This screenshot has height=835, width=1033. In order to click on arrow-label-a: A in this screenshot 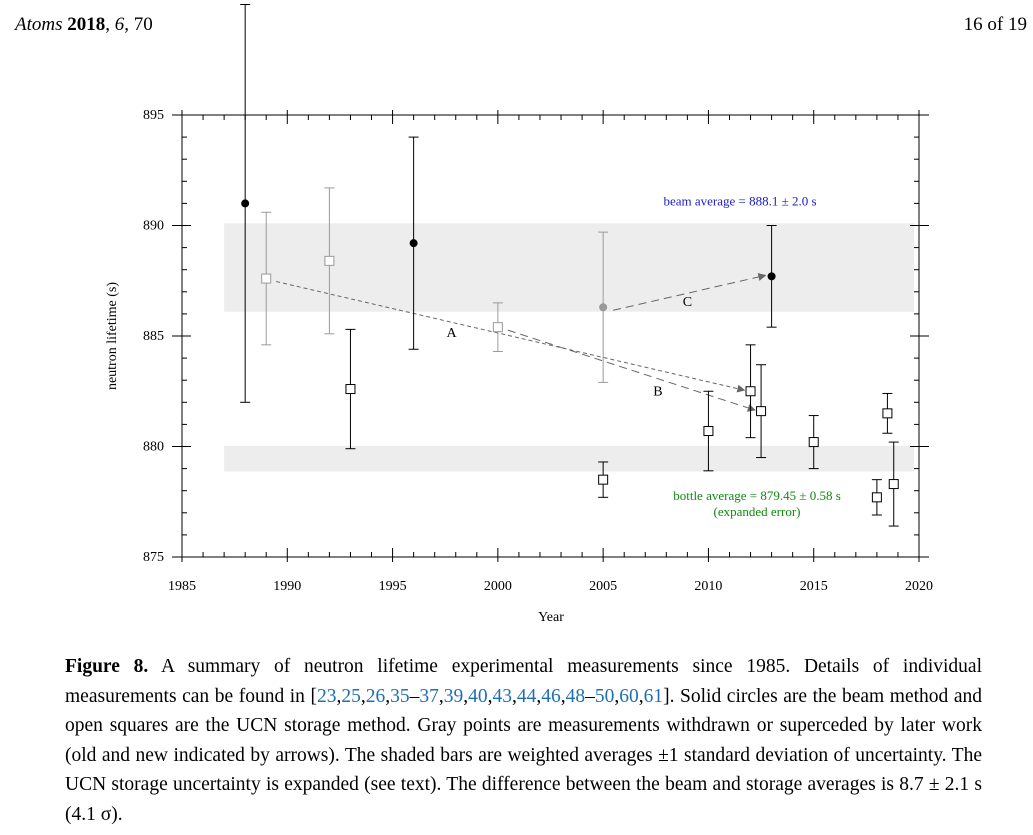, I will do `click(451, 333)`.